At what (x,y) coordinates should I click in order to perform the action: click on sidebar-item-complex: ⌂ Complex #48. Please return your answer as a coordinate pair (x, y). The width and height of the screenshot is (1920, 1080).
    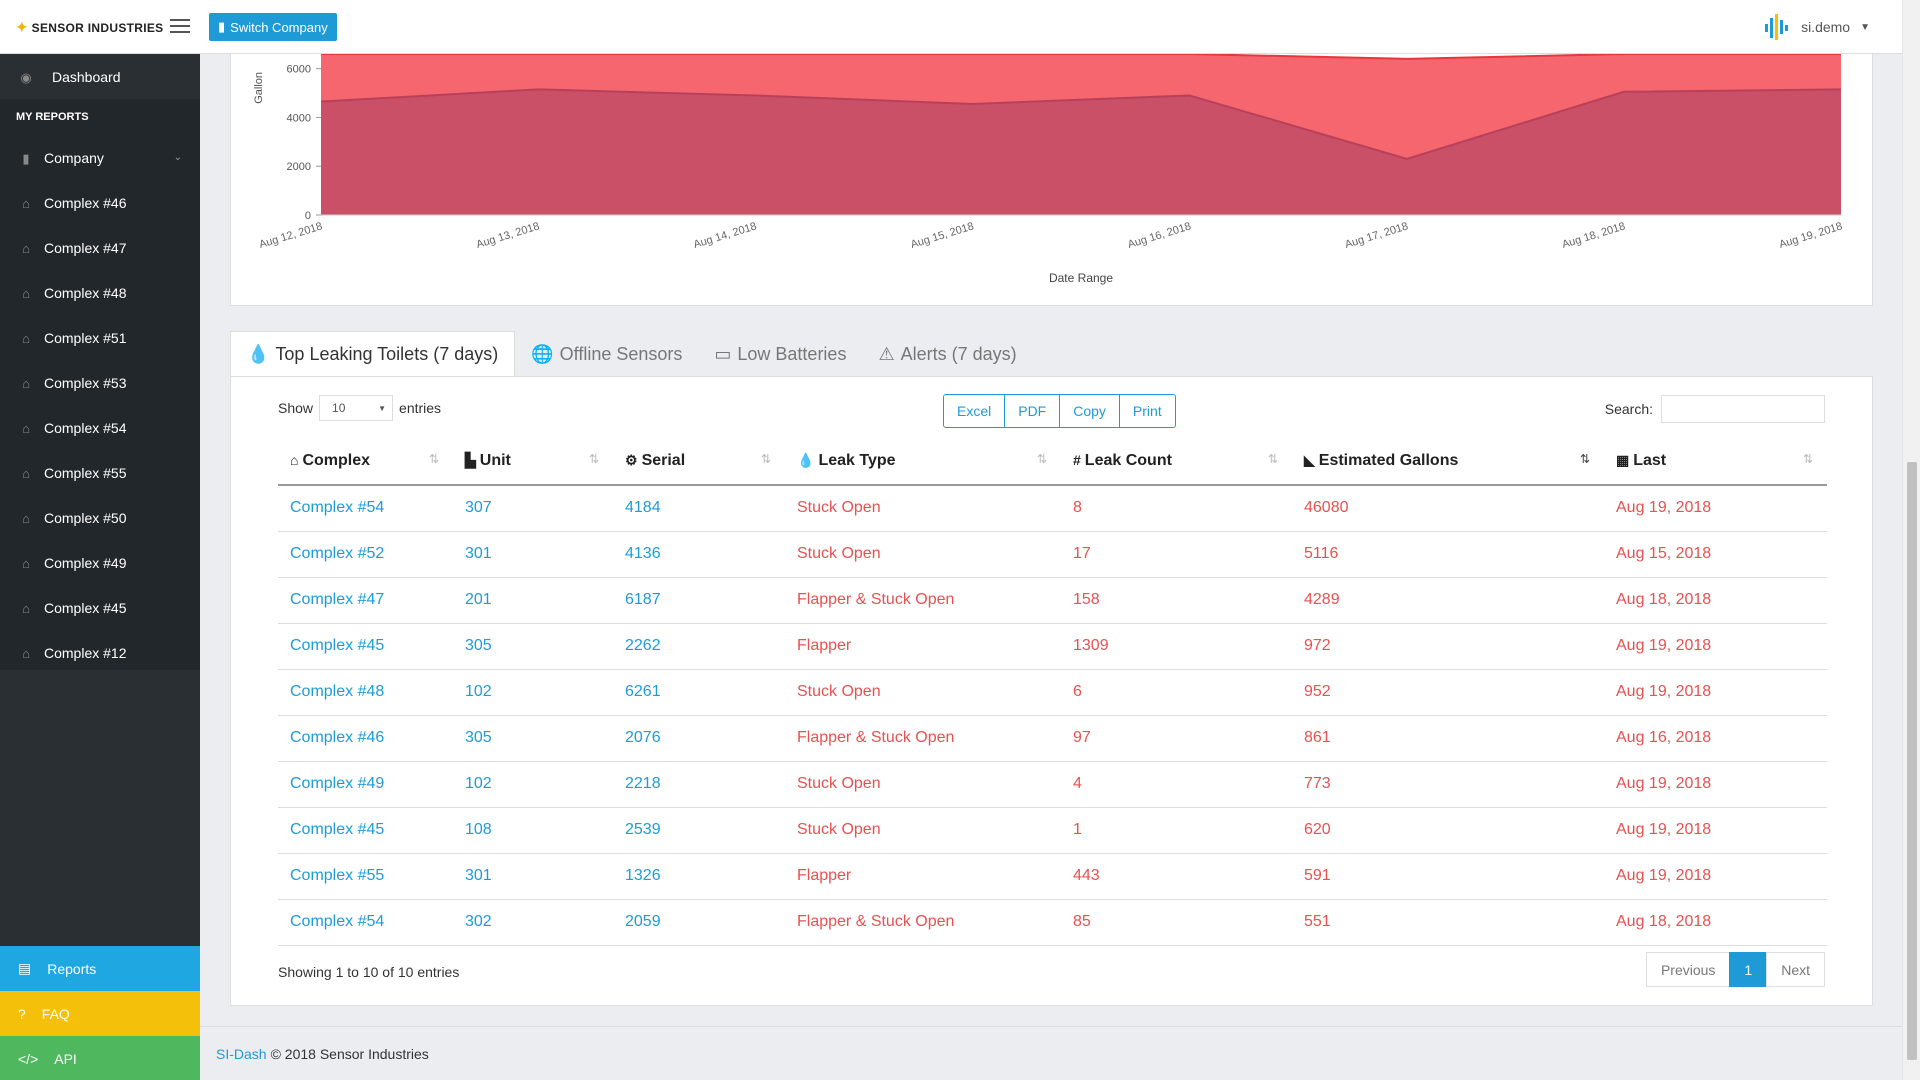
    Looking at the image, I should click on (100, 292).